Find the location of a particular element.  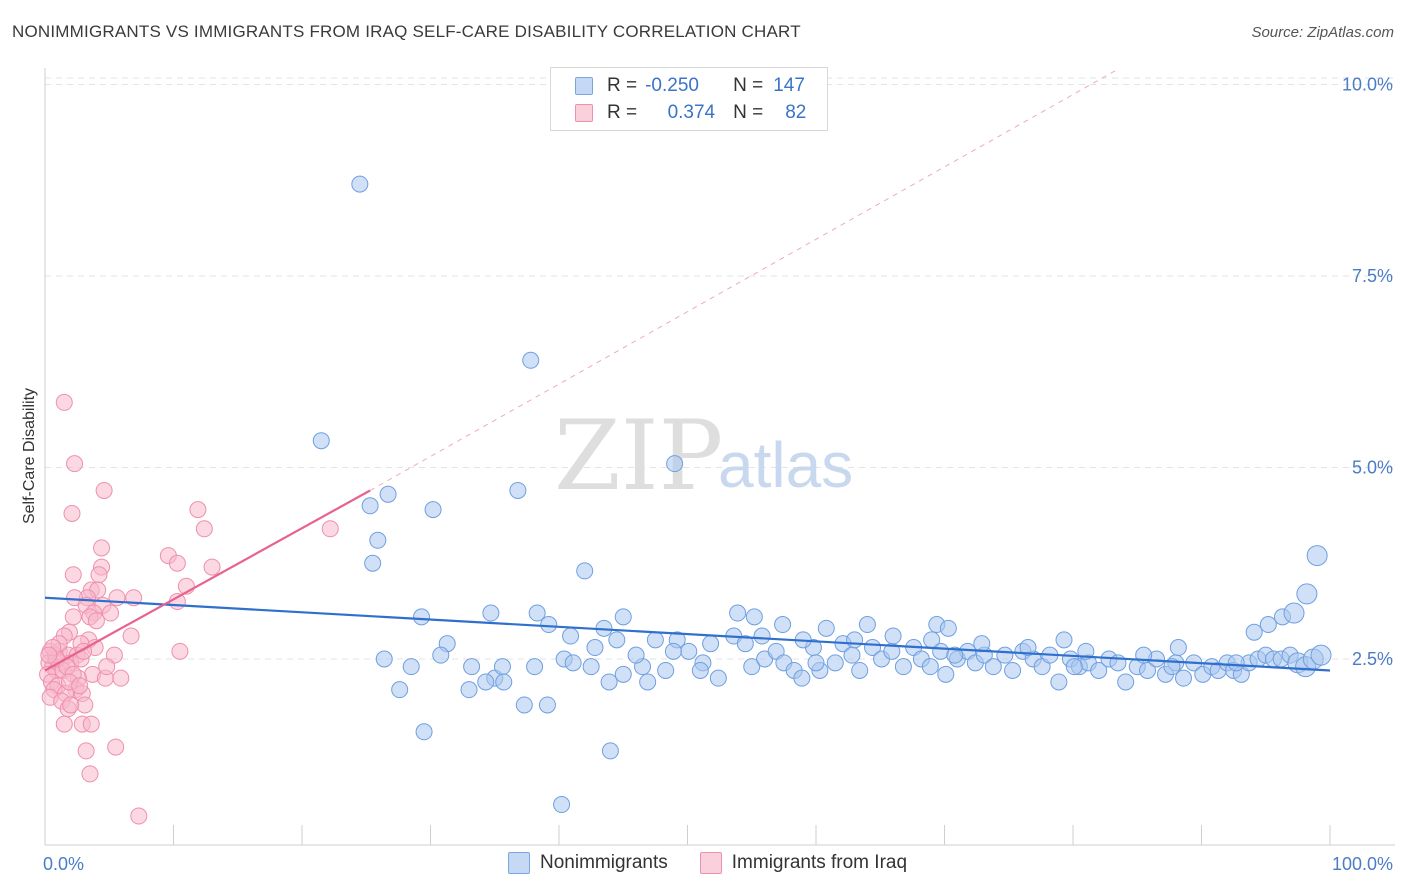

nonimmigrant-trend-line is located at coordinates (687, 634).